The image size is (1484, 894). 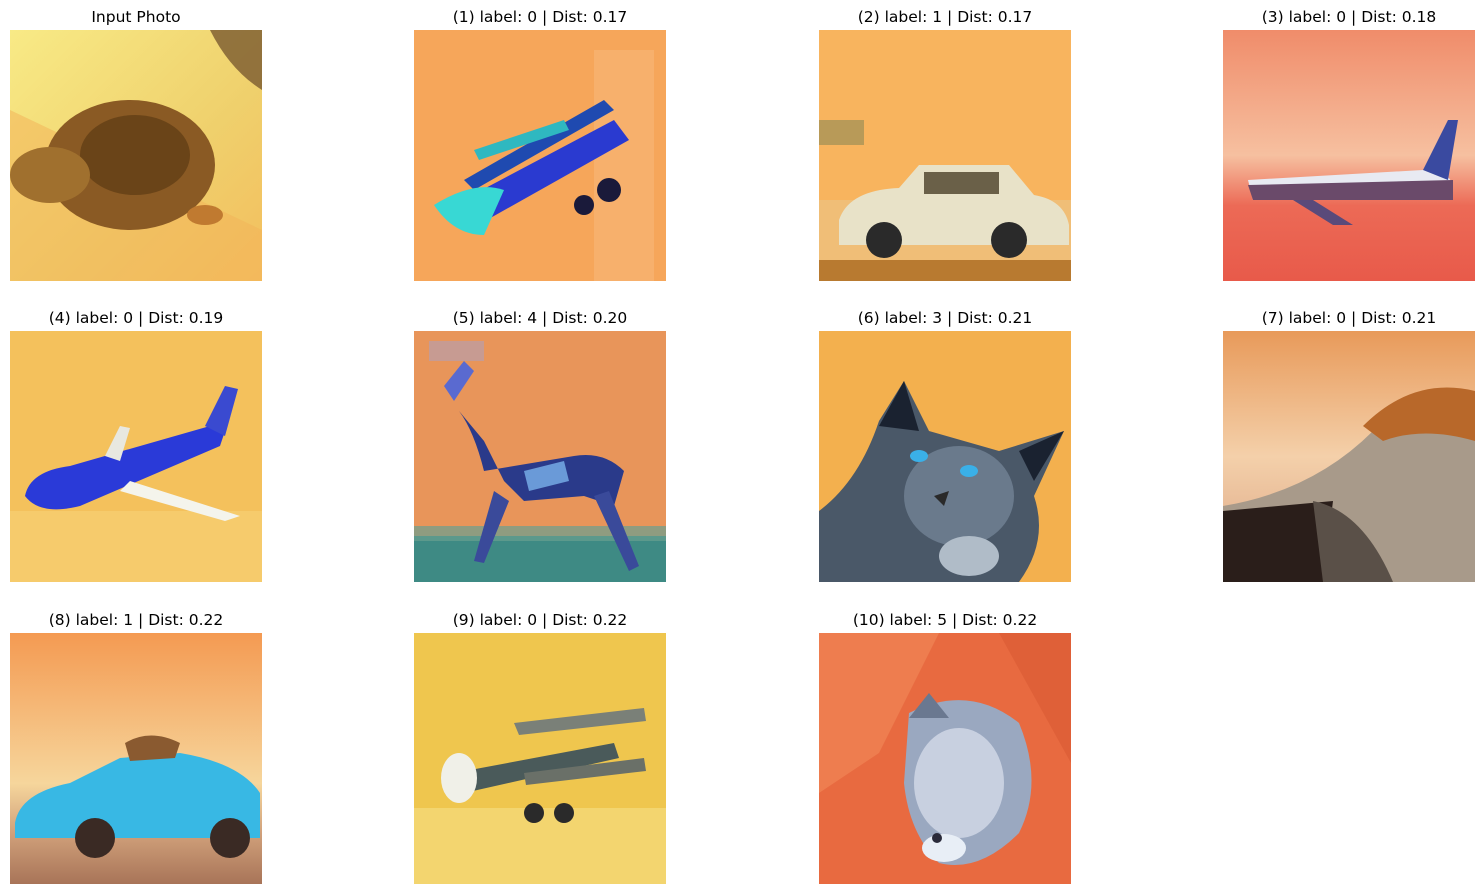 What do you see at coordinates (136, 456) in the screenshot?
I see `jet-photo-icon` at bounding box center [136, 456].